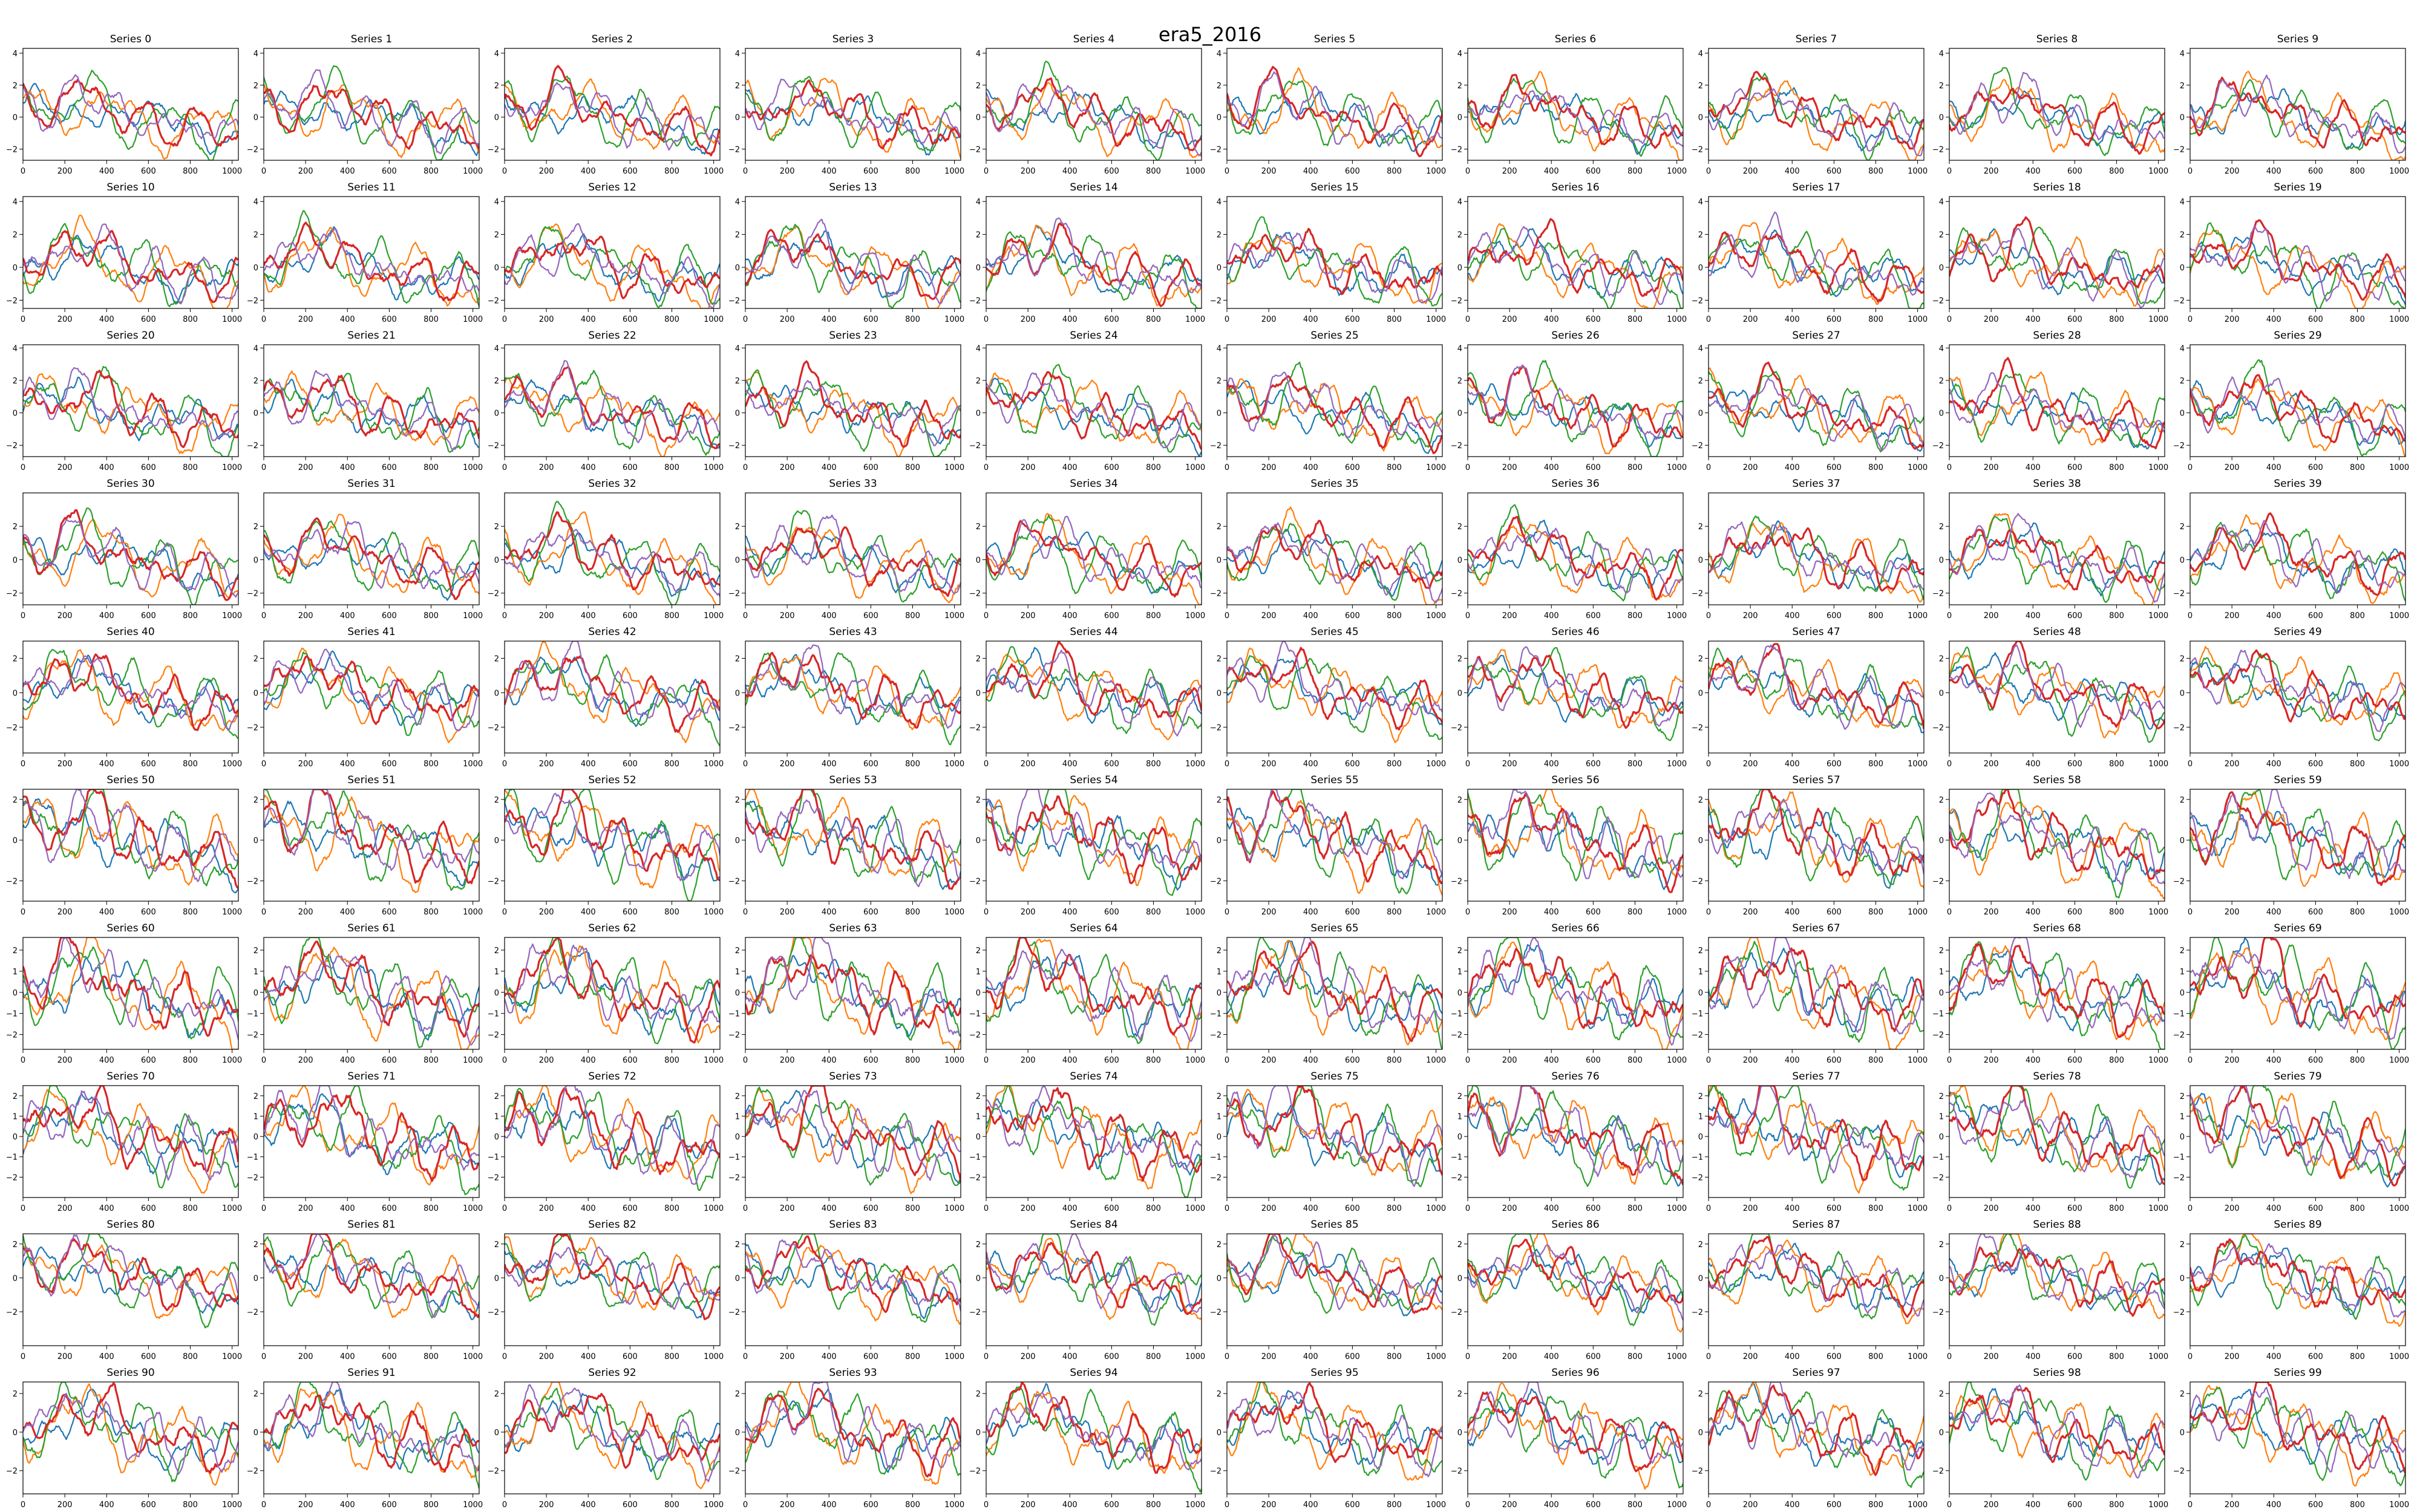 The image size is (2420, 1512). What do you see at coordinates (1810, 549) in the screenshot?
I see `panel: Series 370 200 400 600 800 1000−202` at bounding box center [1810, 549].